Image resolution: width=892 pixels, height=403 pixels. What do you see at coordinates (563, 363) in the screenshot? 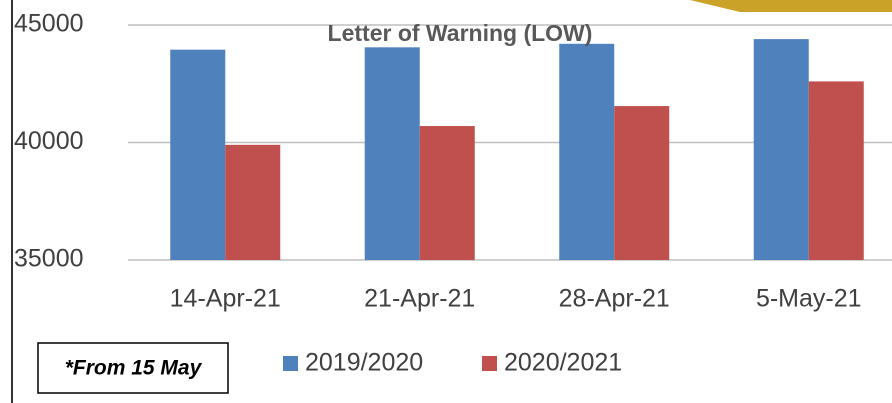
I see `legend-label: 2020/2021` at bounding box center [563, 363].